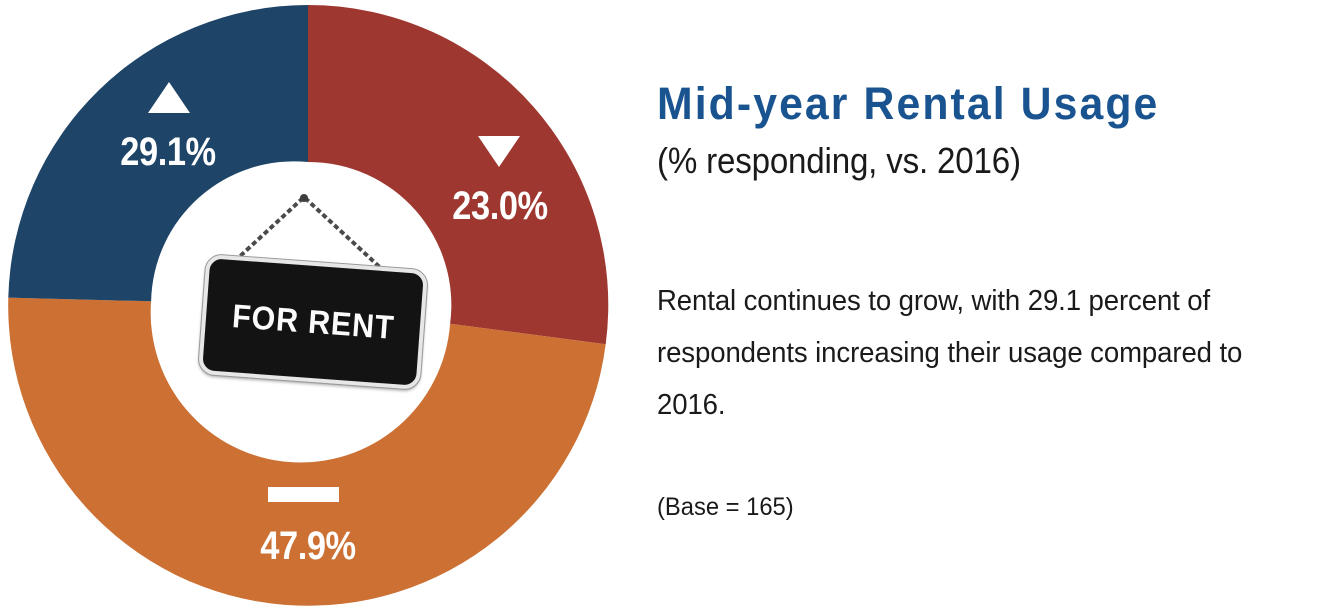 The image size is (1338, 612). Describe the element at coordinates (500, 206) in the screenshot. I see `segment-label-decrease: 23.0%` at that location.